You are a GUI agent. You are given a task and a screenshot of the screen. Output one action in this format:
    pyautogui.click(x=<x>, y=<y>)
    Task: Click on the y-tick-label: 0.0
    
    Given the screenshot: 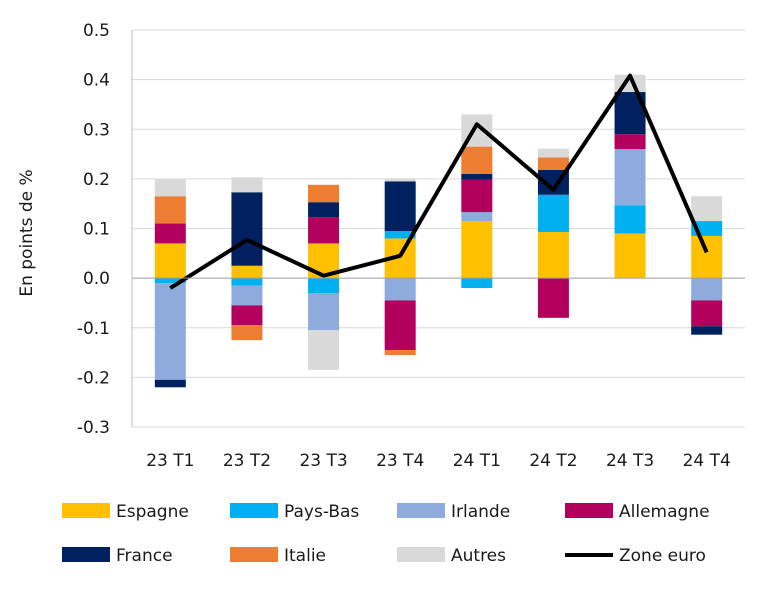 What is the action you would take?
    pyautogui.click(x=96, y=279)
    